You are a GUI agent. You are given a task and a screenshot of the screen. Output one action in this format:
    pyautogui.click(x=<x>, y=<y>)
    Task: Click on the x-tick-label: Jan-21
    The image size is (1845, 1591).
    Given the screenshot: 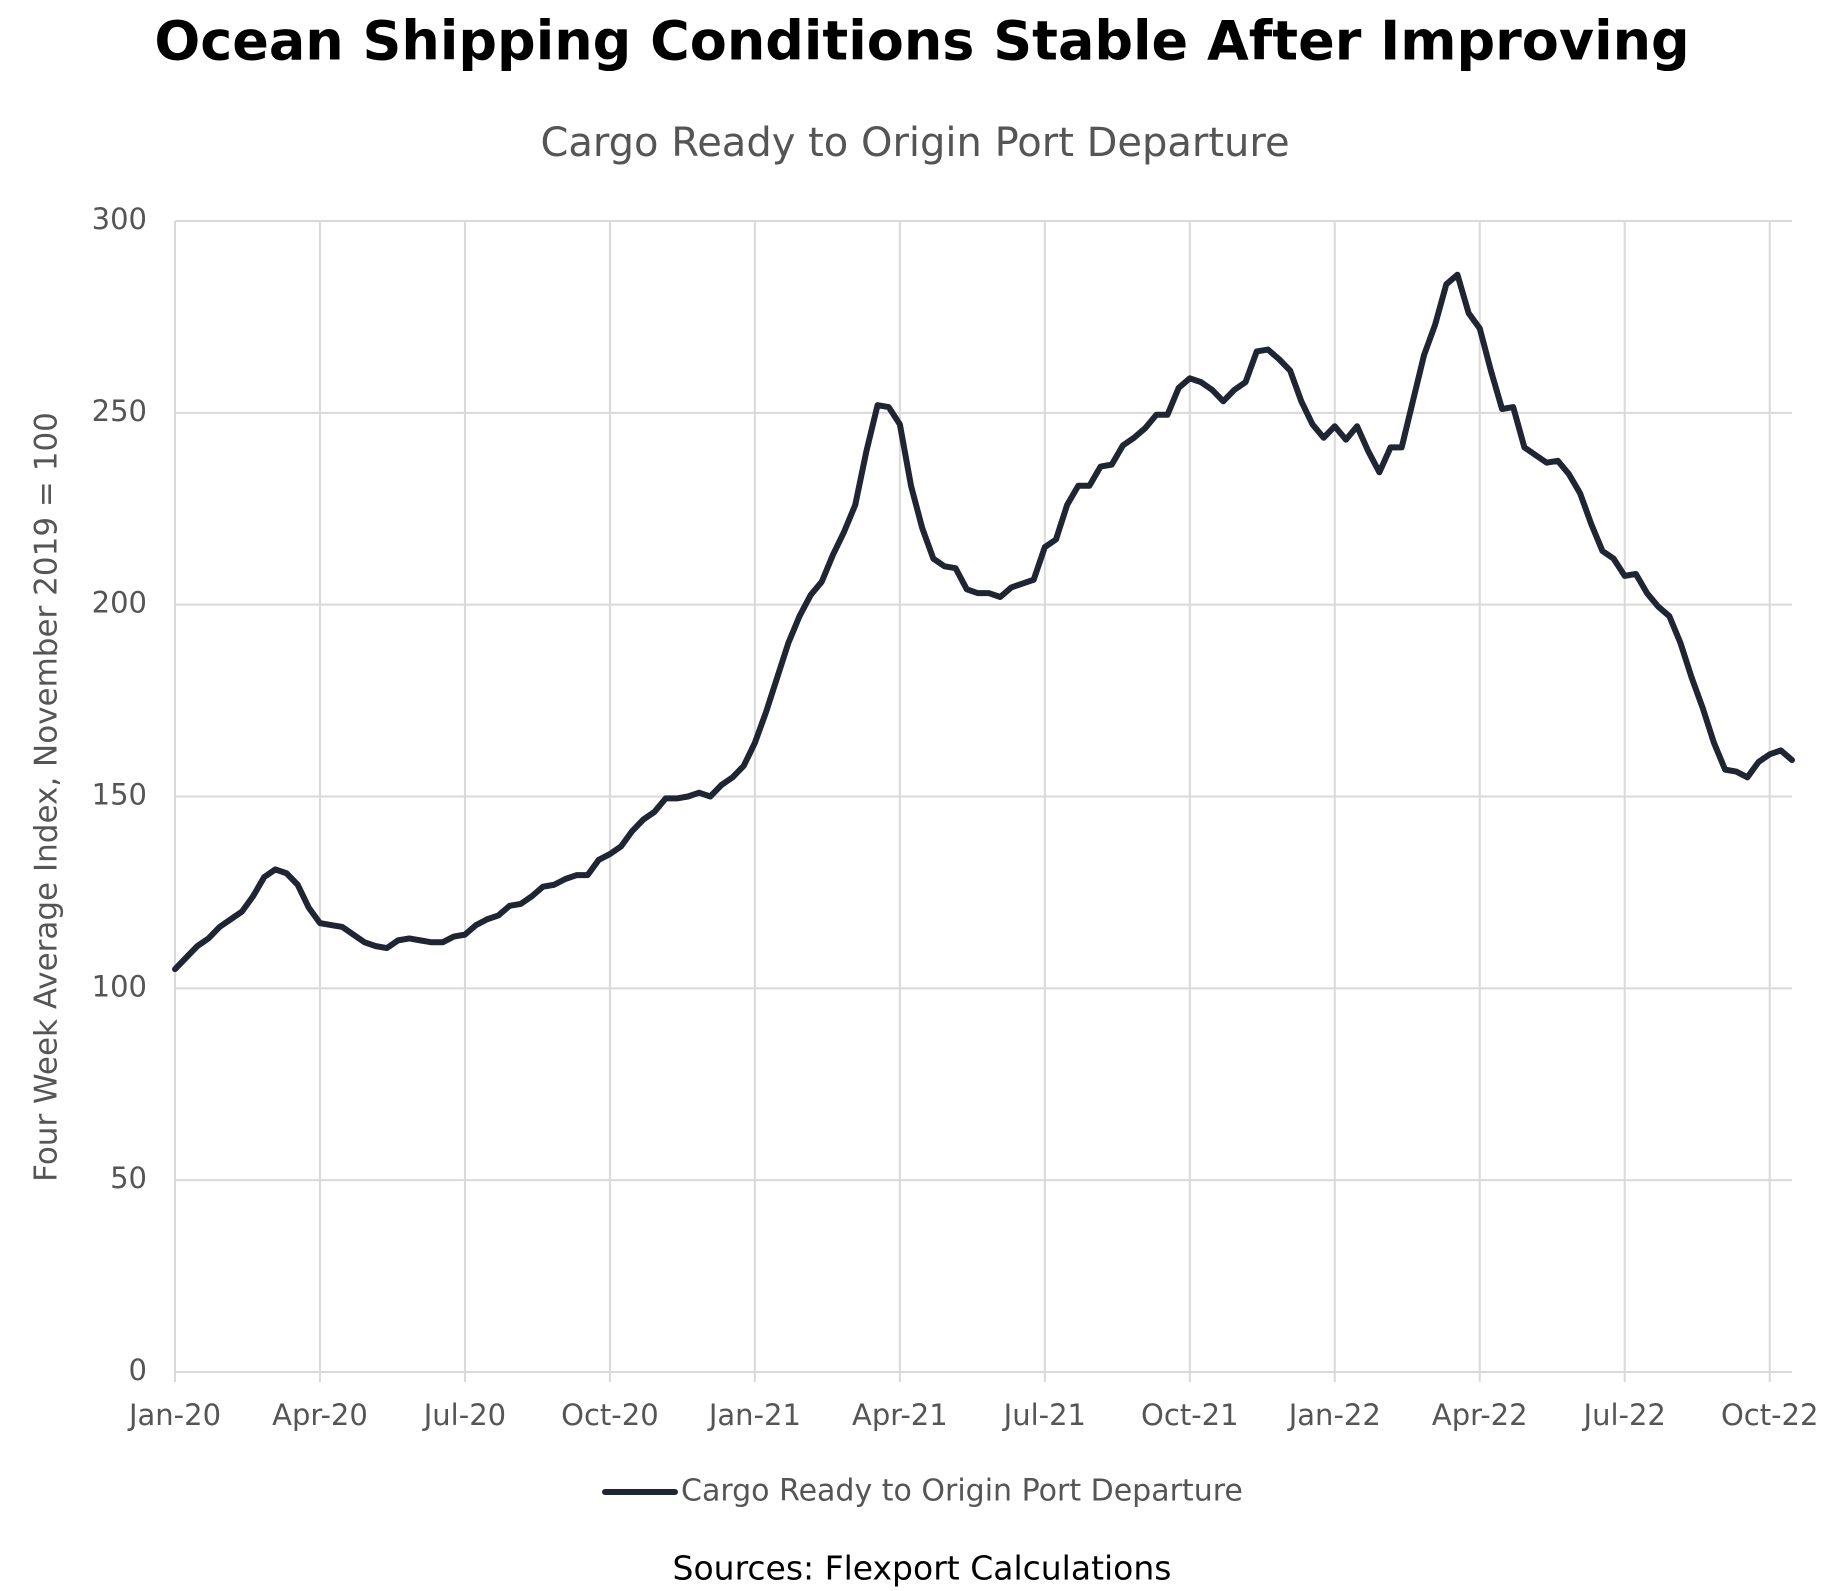 What is the action you would take?
    pyautogui.click(x=754, y=1415)
    